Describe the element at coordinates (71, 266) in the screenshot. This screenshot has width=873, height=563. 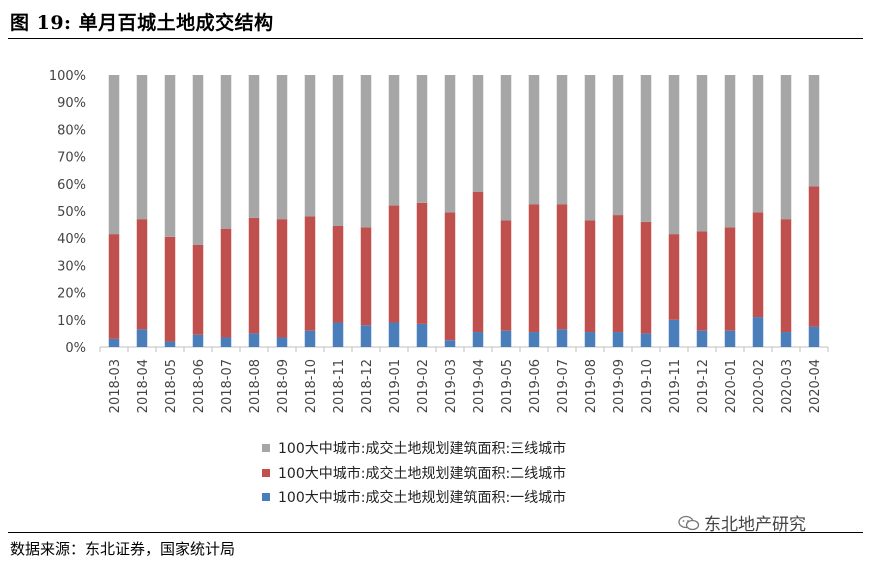
I see `y-tick-label: 30%` at that location.